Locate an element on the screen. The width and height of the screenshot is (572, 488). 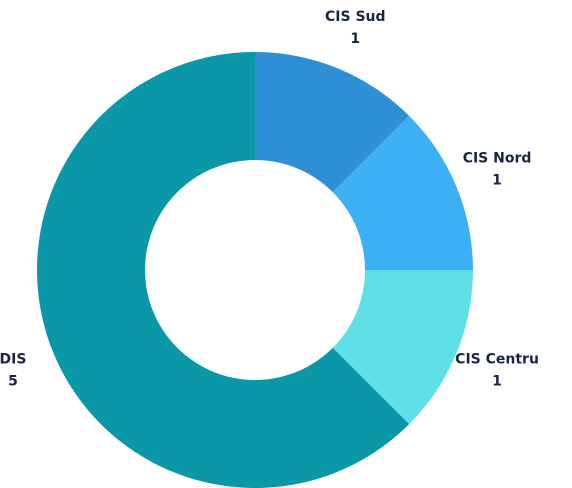
slice-label: CIS Nord is located at coordinates (497, 159).